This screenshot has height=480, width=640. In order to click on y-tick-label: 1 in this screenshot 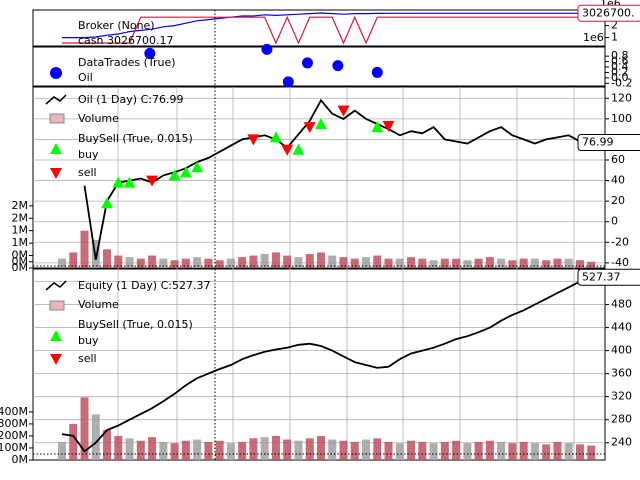, I will do `click(614, 37)`.